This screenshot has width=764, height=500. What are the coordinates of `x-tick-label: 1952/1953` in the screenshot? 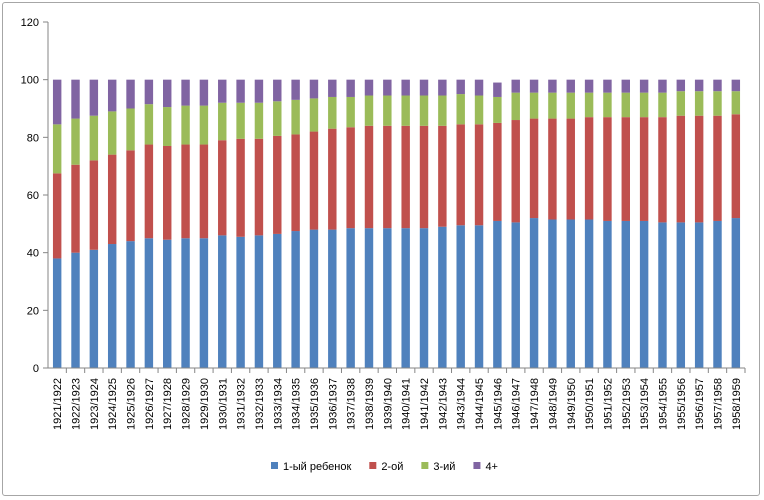 It's located at (627, 404).